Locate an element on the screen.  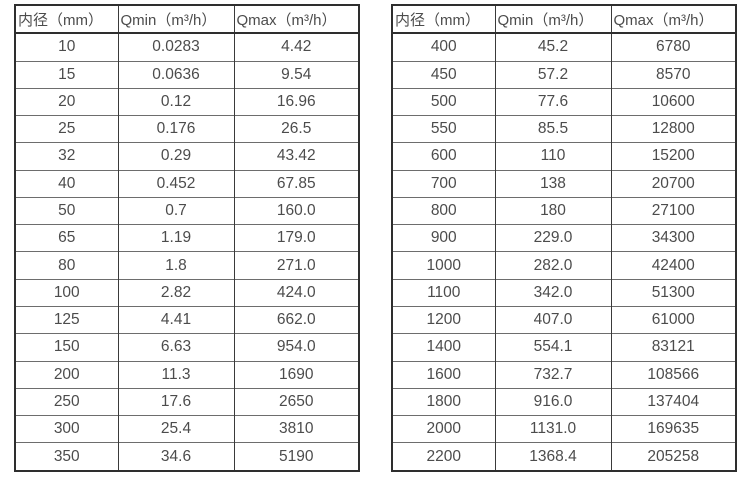
table-row: 350 34.6 5190 is located at coordinates (187, 456).